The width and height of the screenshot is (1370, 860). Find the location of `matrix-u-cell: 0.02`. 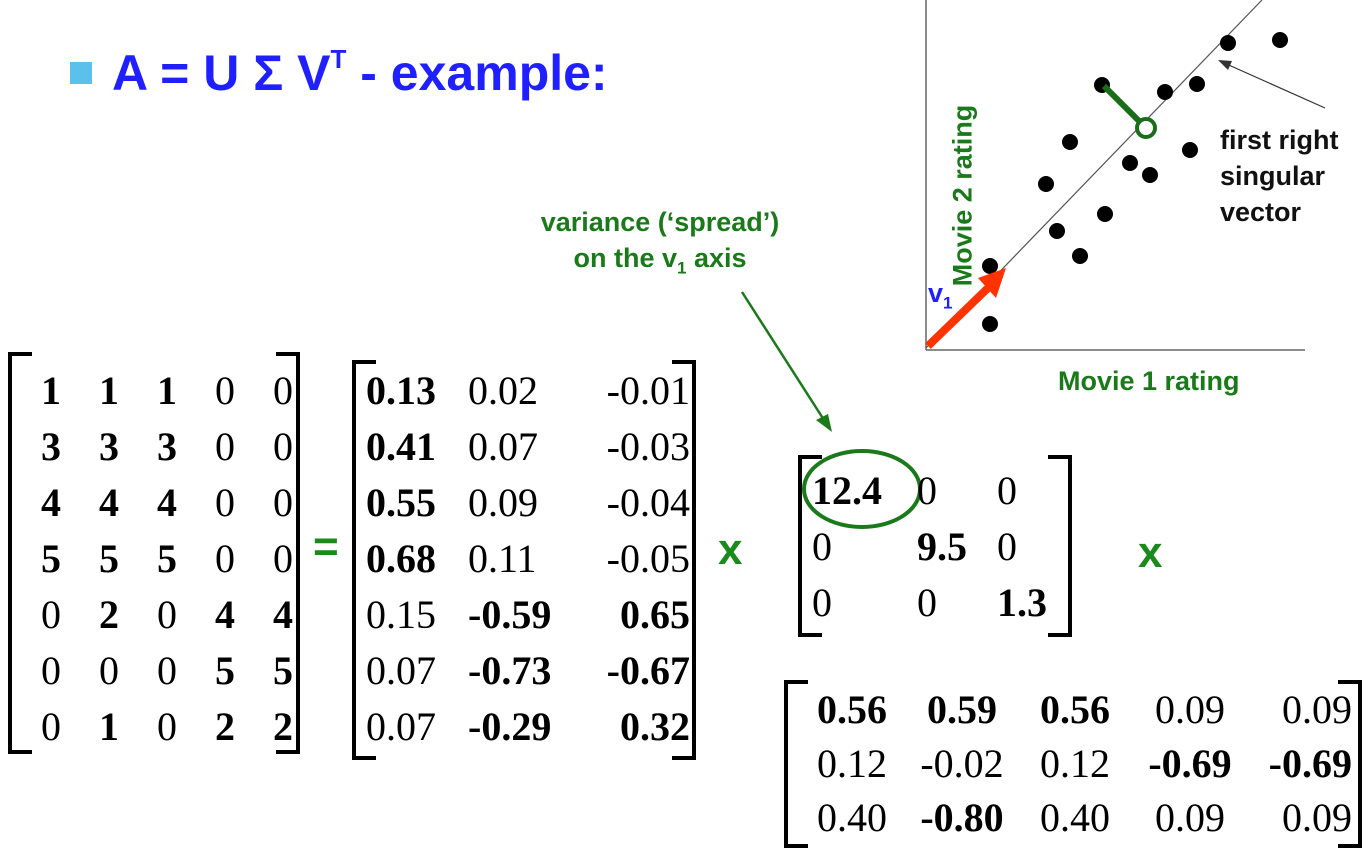

matrix-u-cell: 0.02 is located at coordinates (503, 390).